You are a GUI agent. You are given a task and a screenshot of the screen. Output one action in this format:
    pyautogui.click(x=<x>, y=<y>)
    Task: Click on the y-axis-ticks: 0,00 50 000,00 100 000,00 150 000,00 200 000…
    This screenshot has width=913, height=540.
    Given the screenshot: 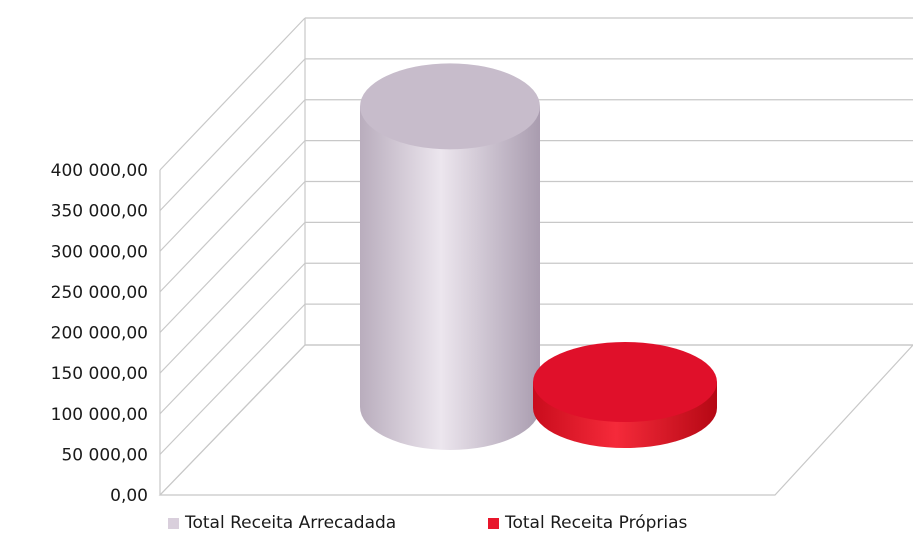 What is the action you would take?
    pyautogui.click(x=99, y=333)
    